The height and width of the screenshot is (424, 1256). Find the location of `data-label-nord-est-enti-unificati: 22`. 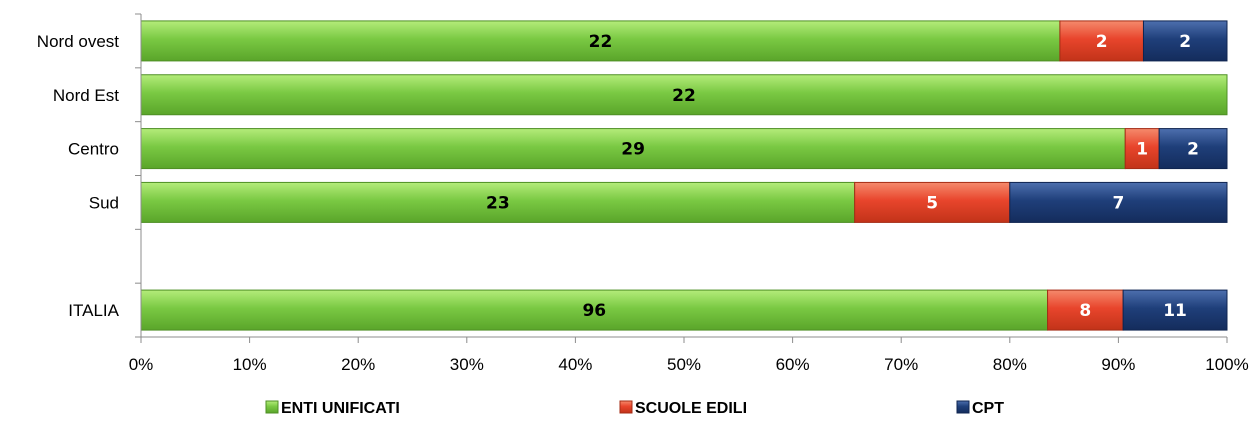

data-label-nord-est-enti-unificati: 22 is located at coordinates (684, 96).